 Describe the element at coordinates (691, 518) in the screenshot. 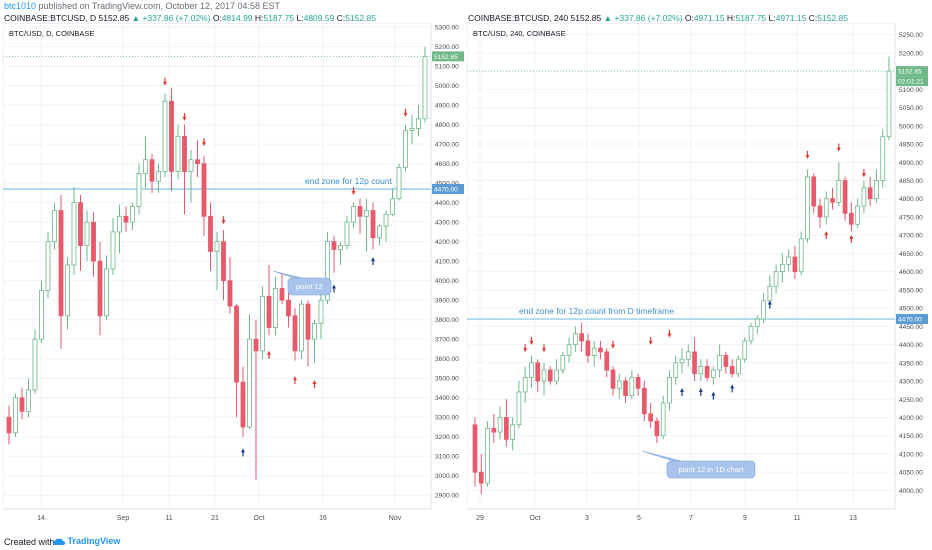

I see `x-tick-label: 7` at that location.